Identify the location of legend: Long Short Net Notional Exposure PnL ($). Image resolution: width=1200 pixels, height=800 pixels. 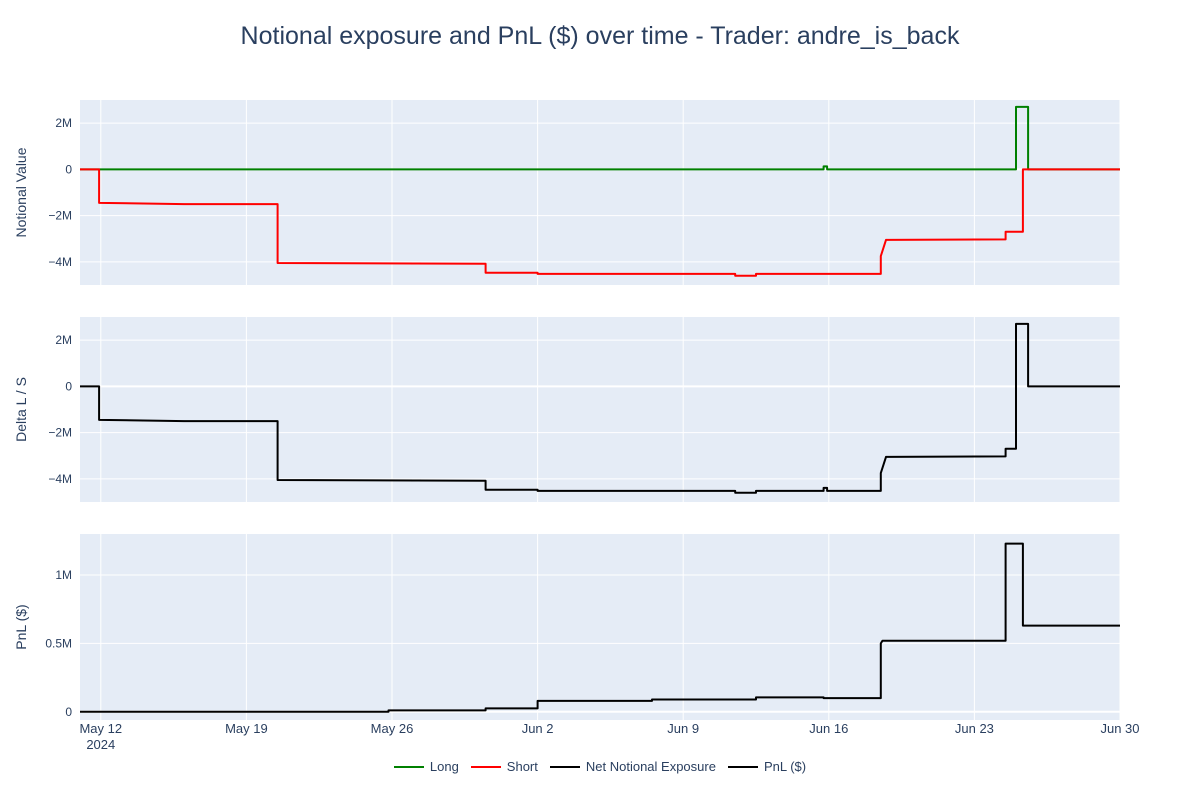
(600, 766).